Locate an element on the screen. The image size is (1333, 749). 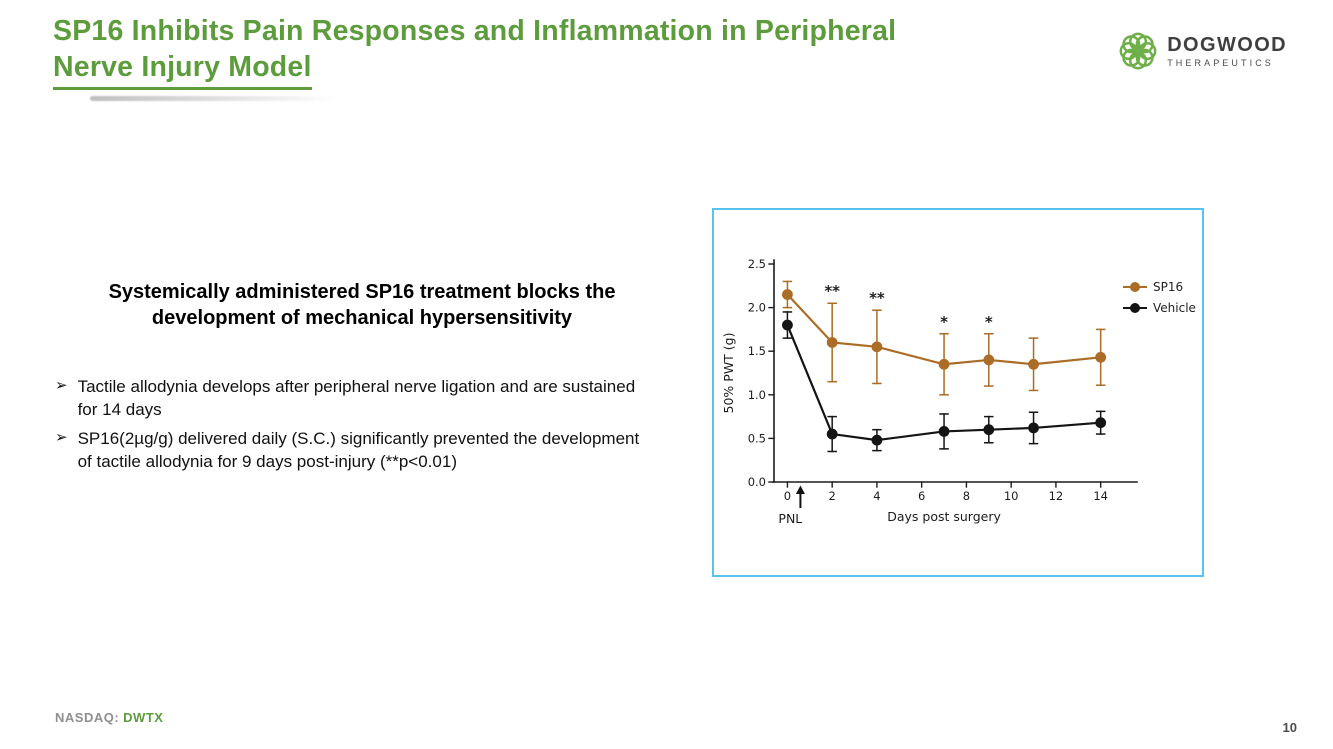
svg-text: 1.5 is located at coordinates (757, 351).